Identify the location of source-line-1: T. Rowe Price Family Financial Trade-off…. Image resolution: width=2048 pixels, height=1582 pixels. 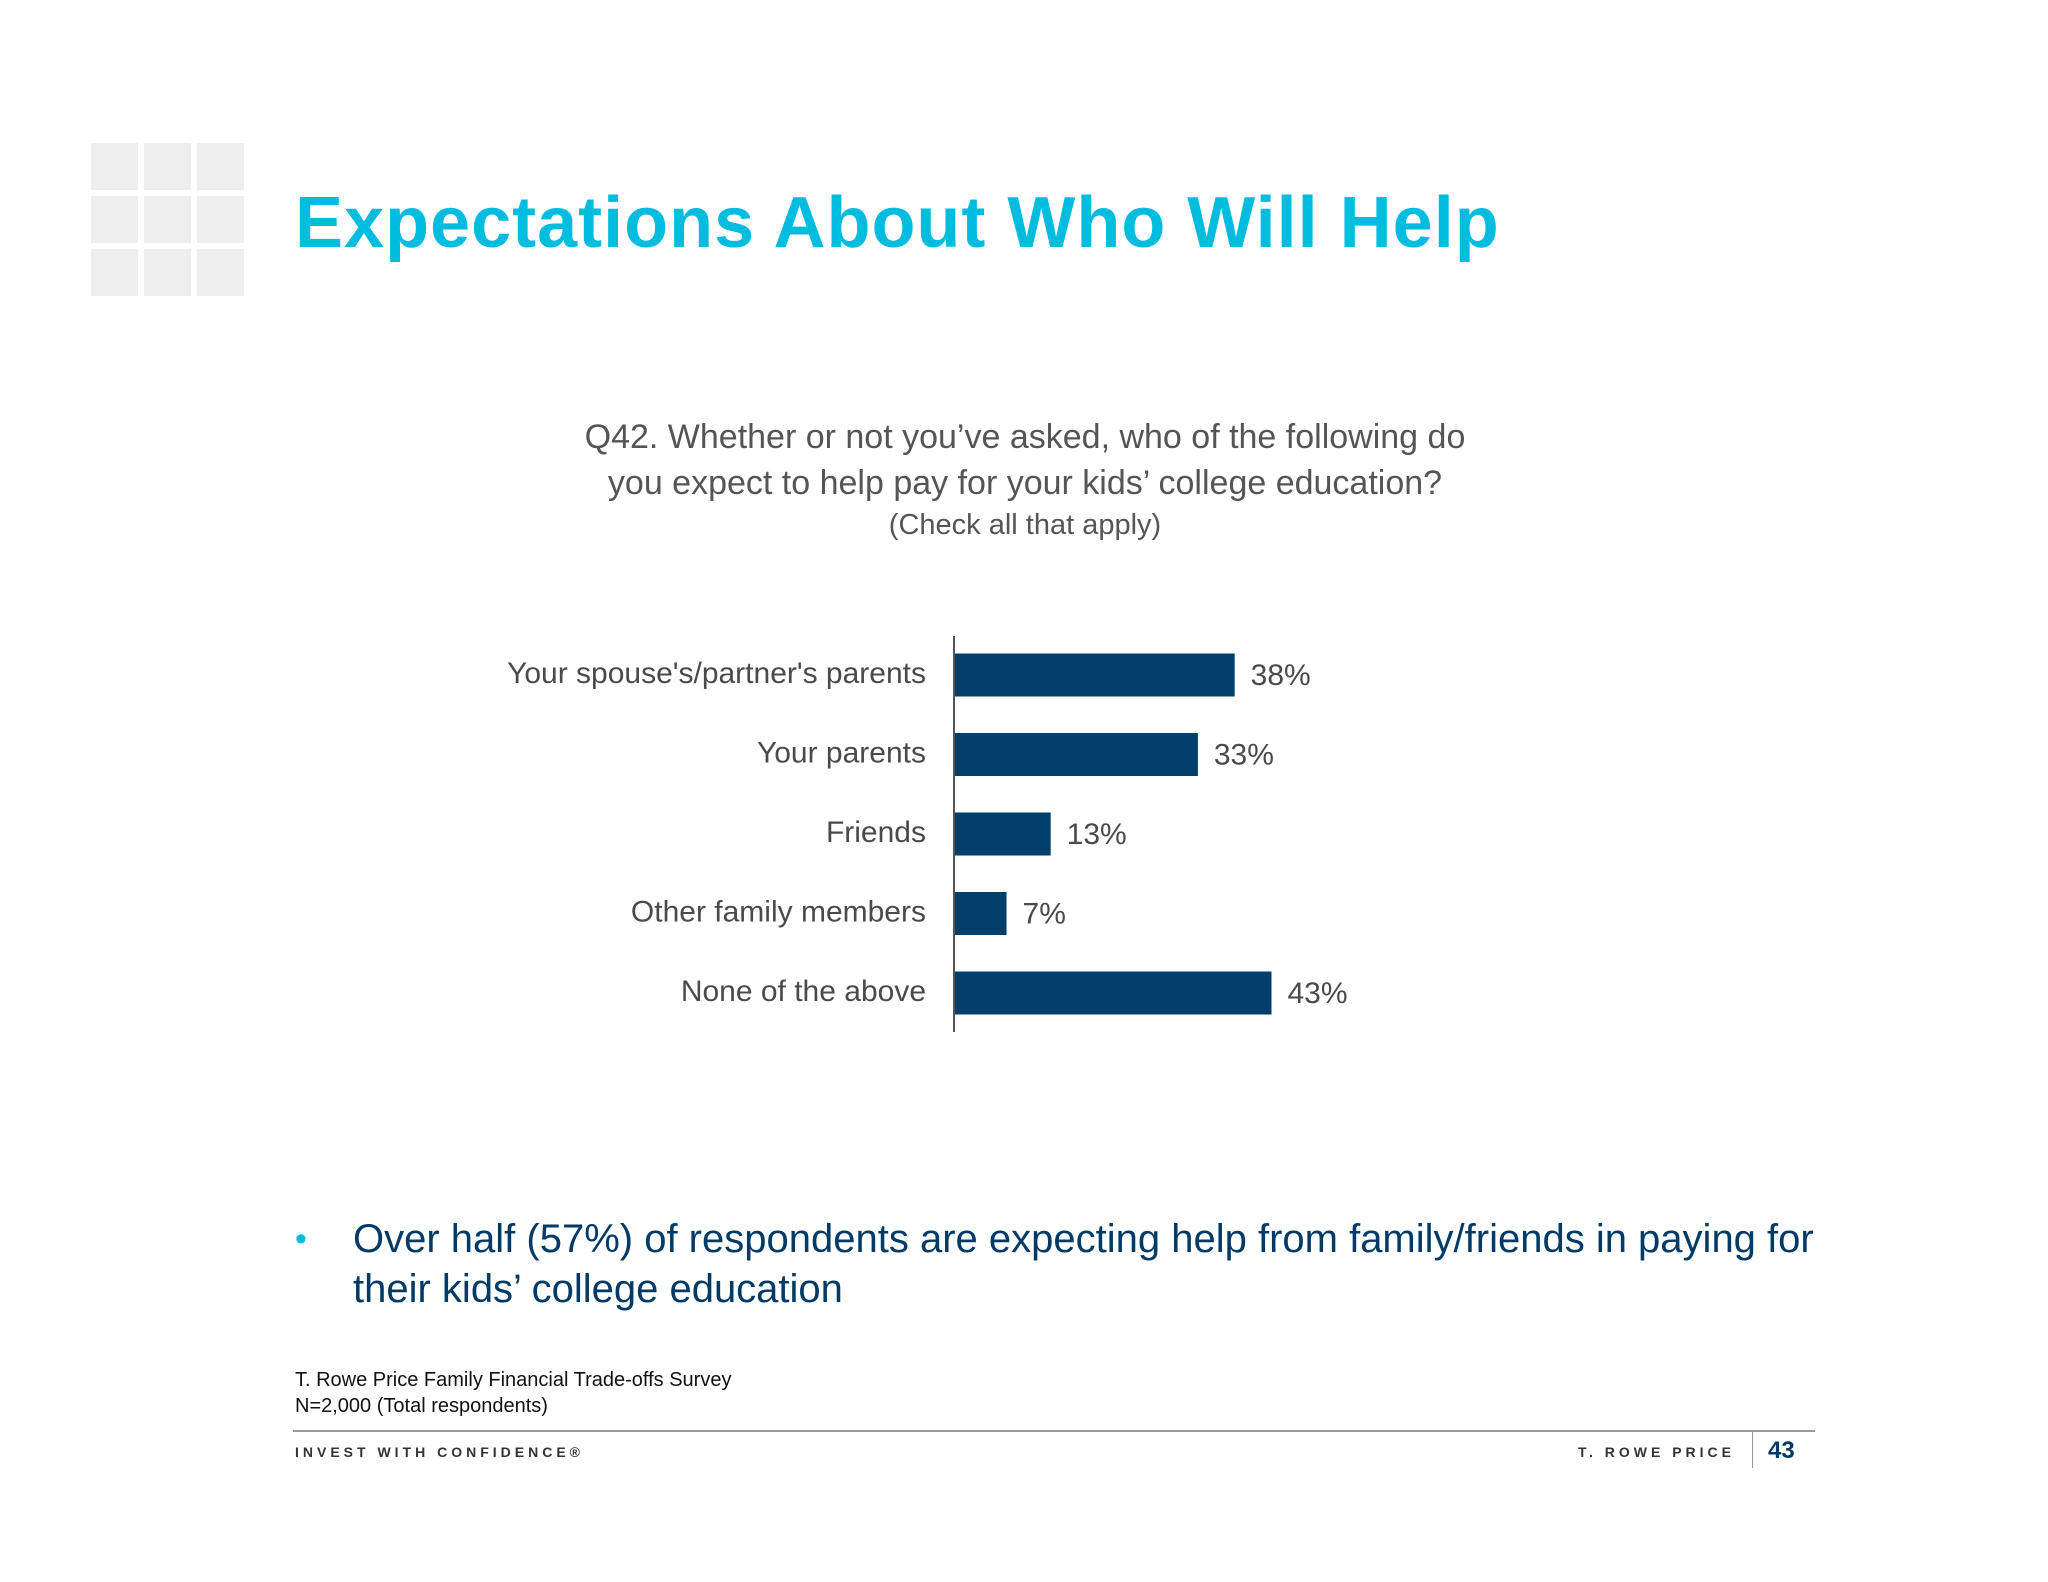
(513, 1380).